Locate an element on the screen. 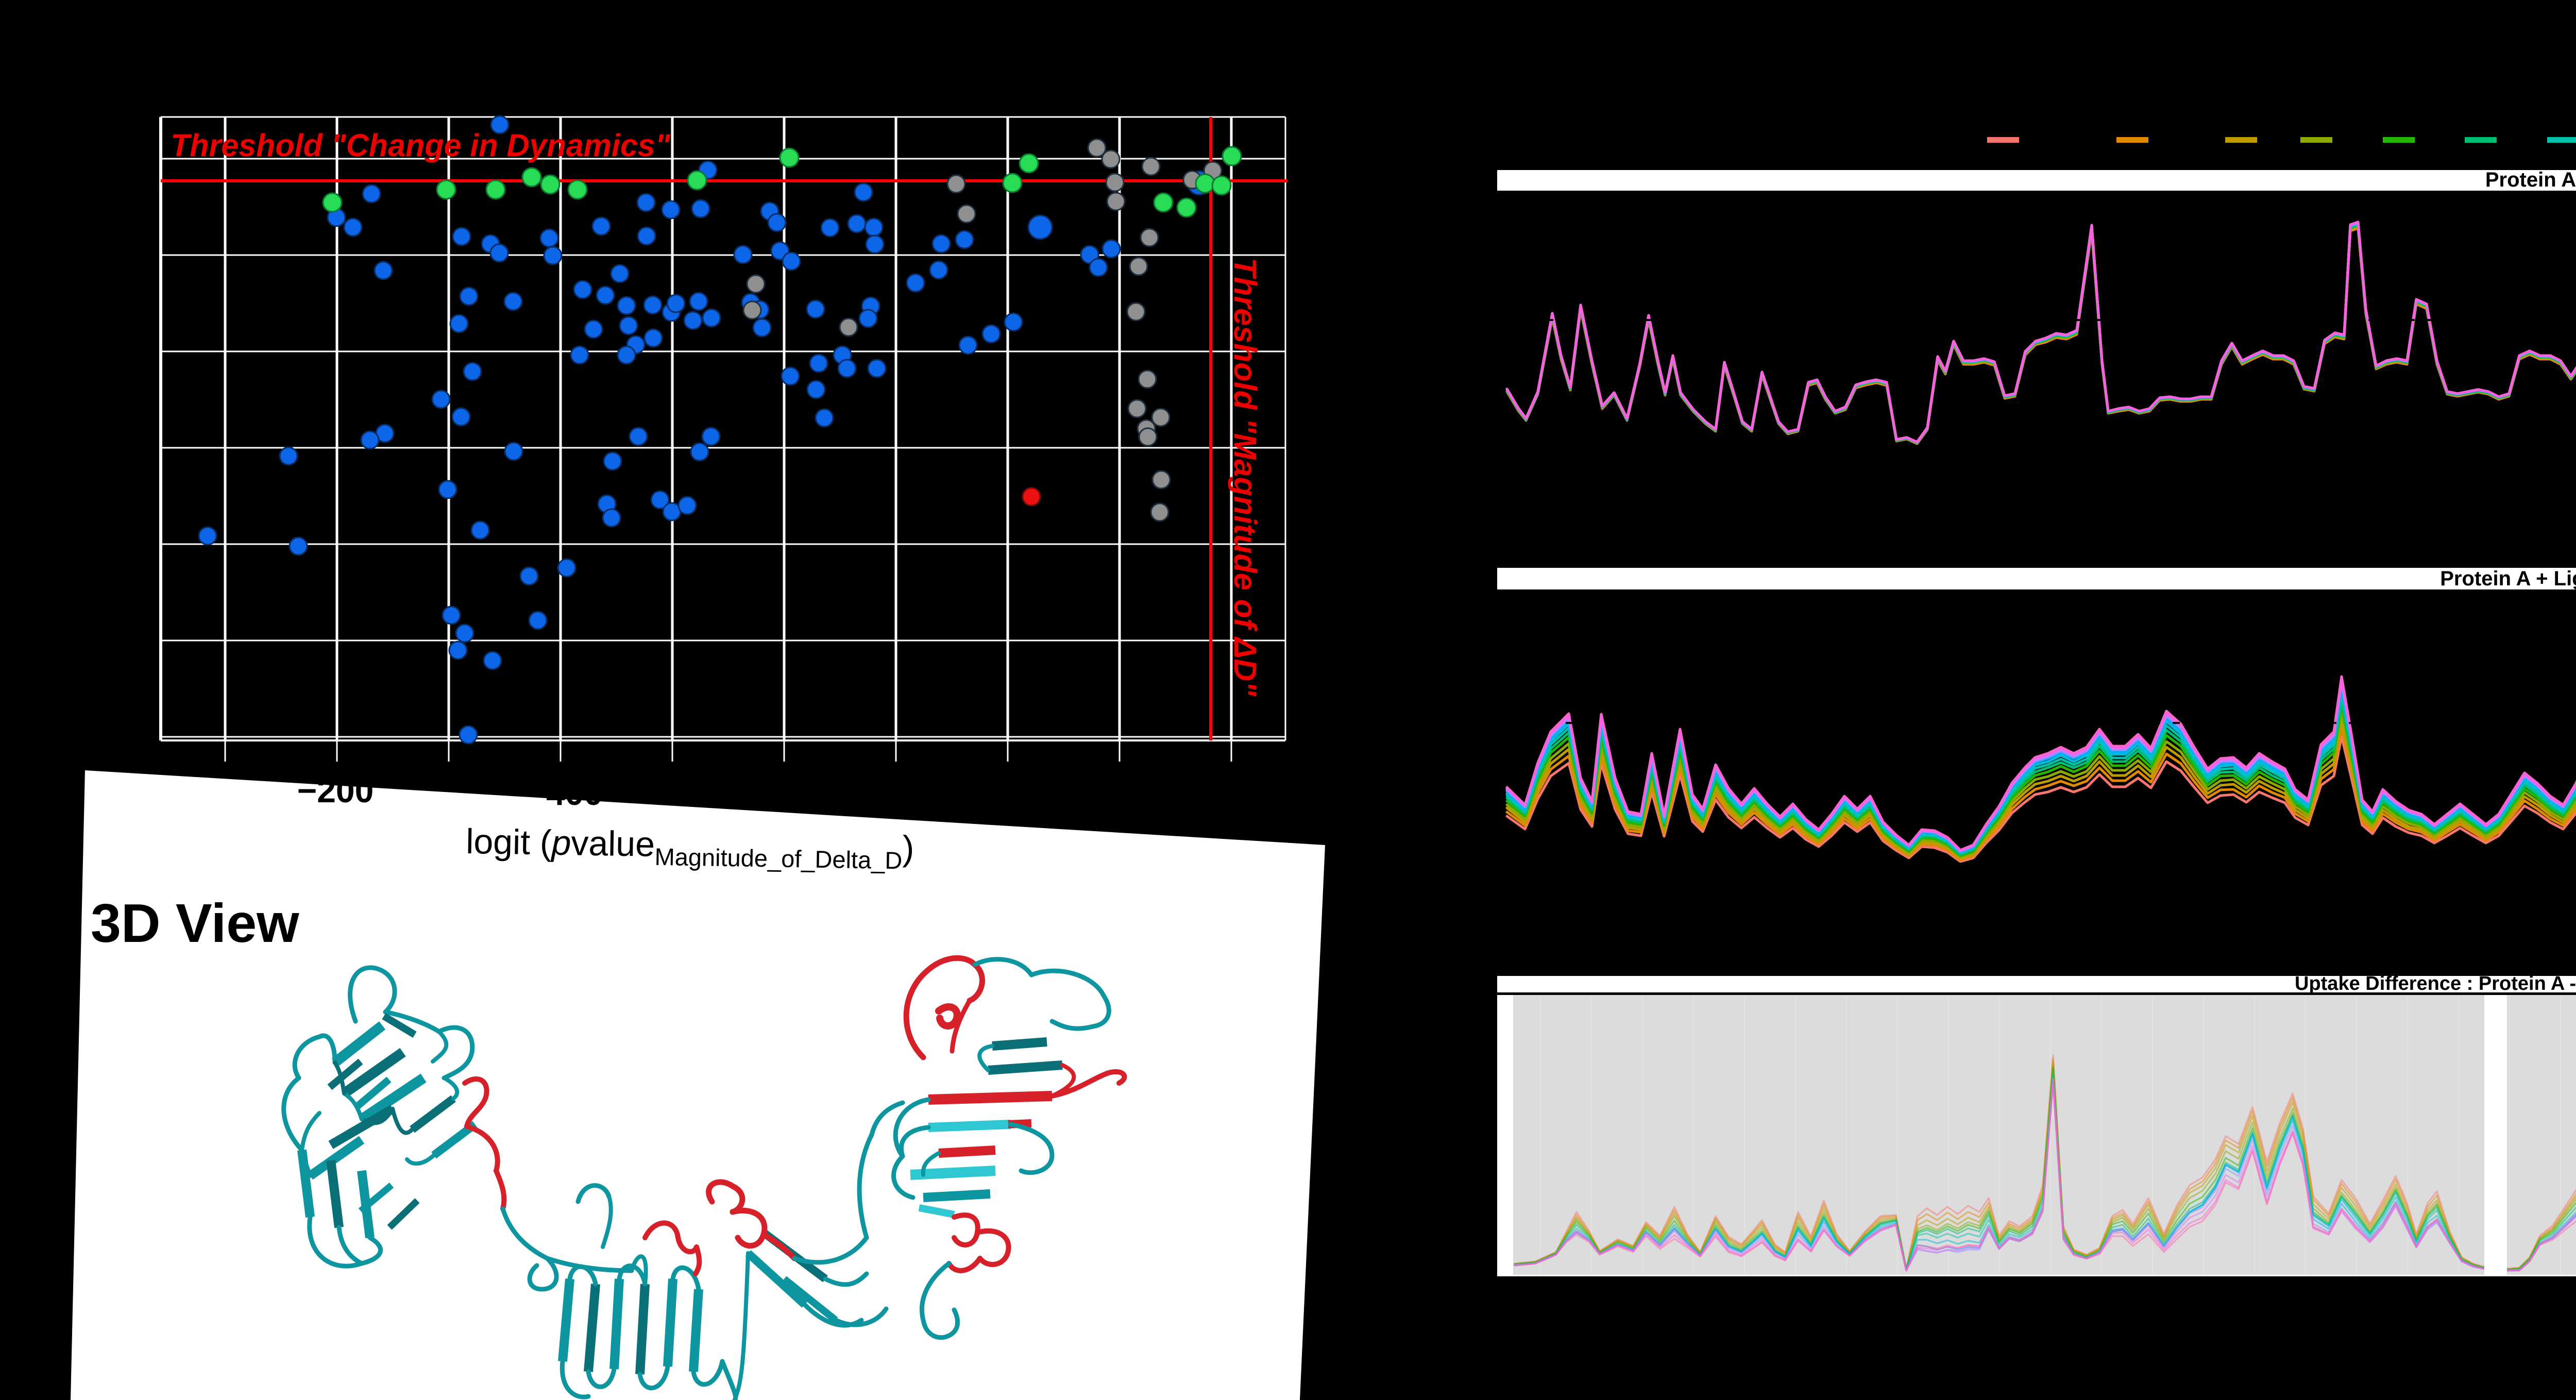 This screenshot has height=1400, width=2576. svg-text: Protein A is located at coordinates (2530, 179).